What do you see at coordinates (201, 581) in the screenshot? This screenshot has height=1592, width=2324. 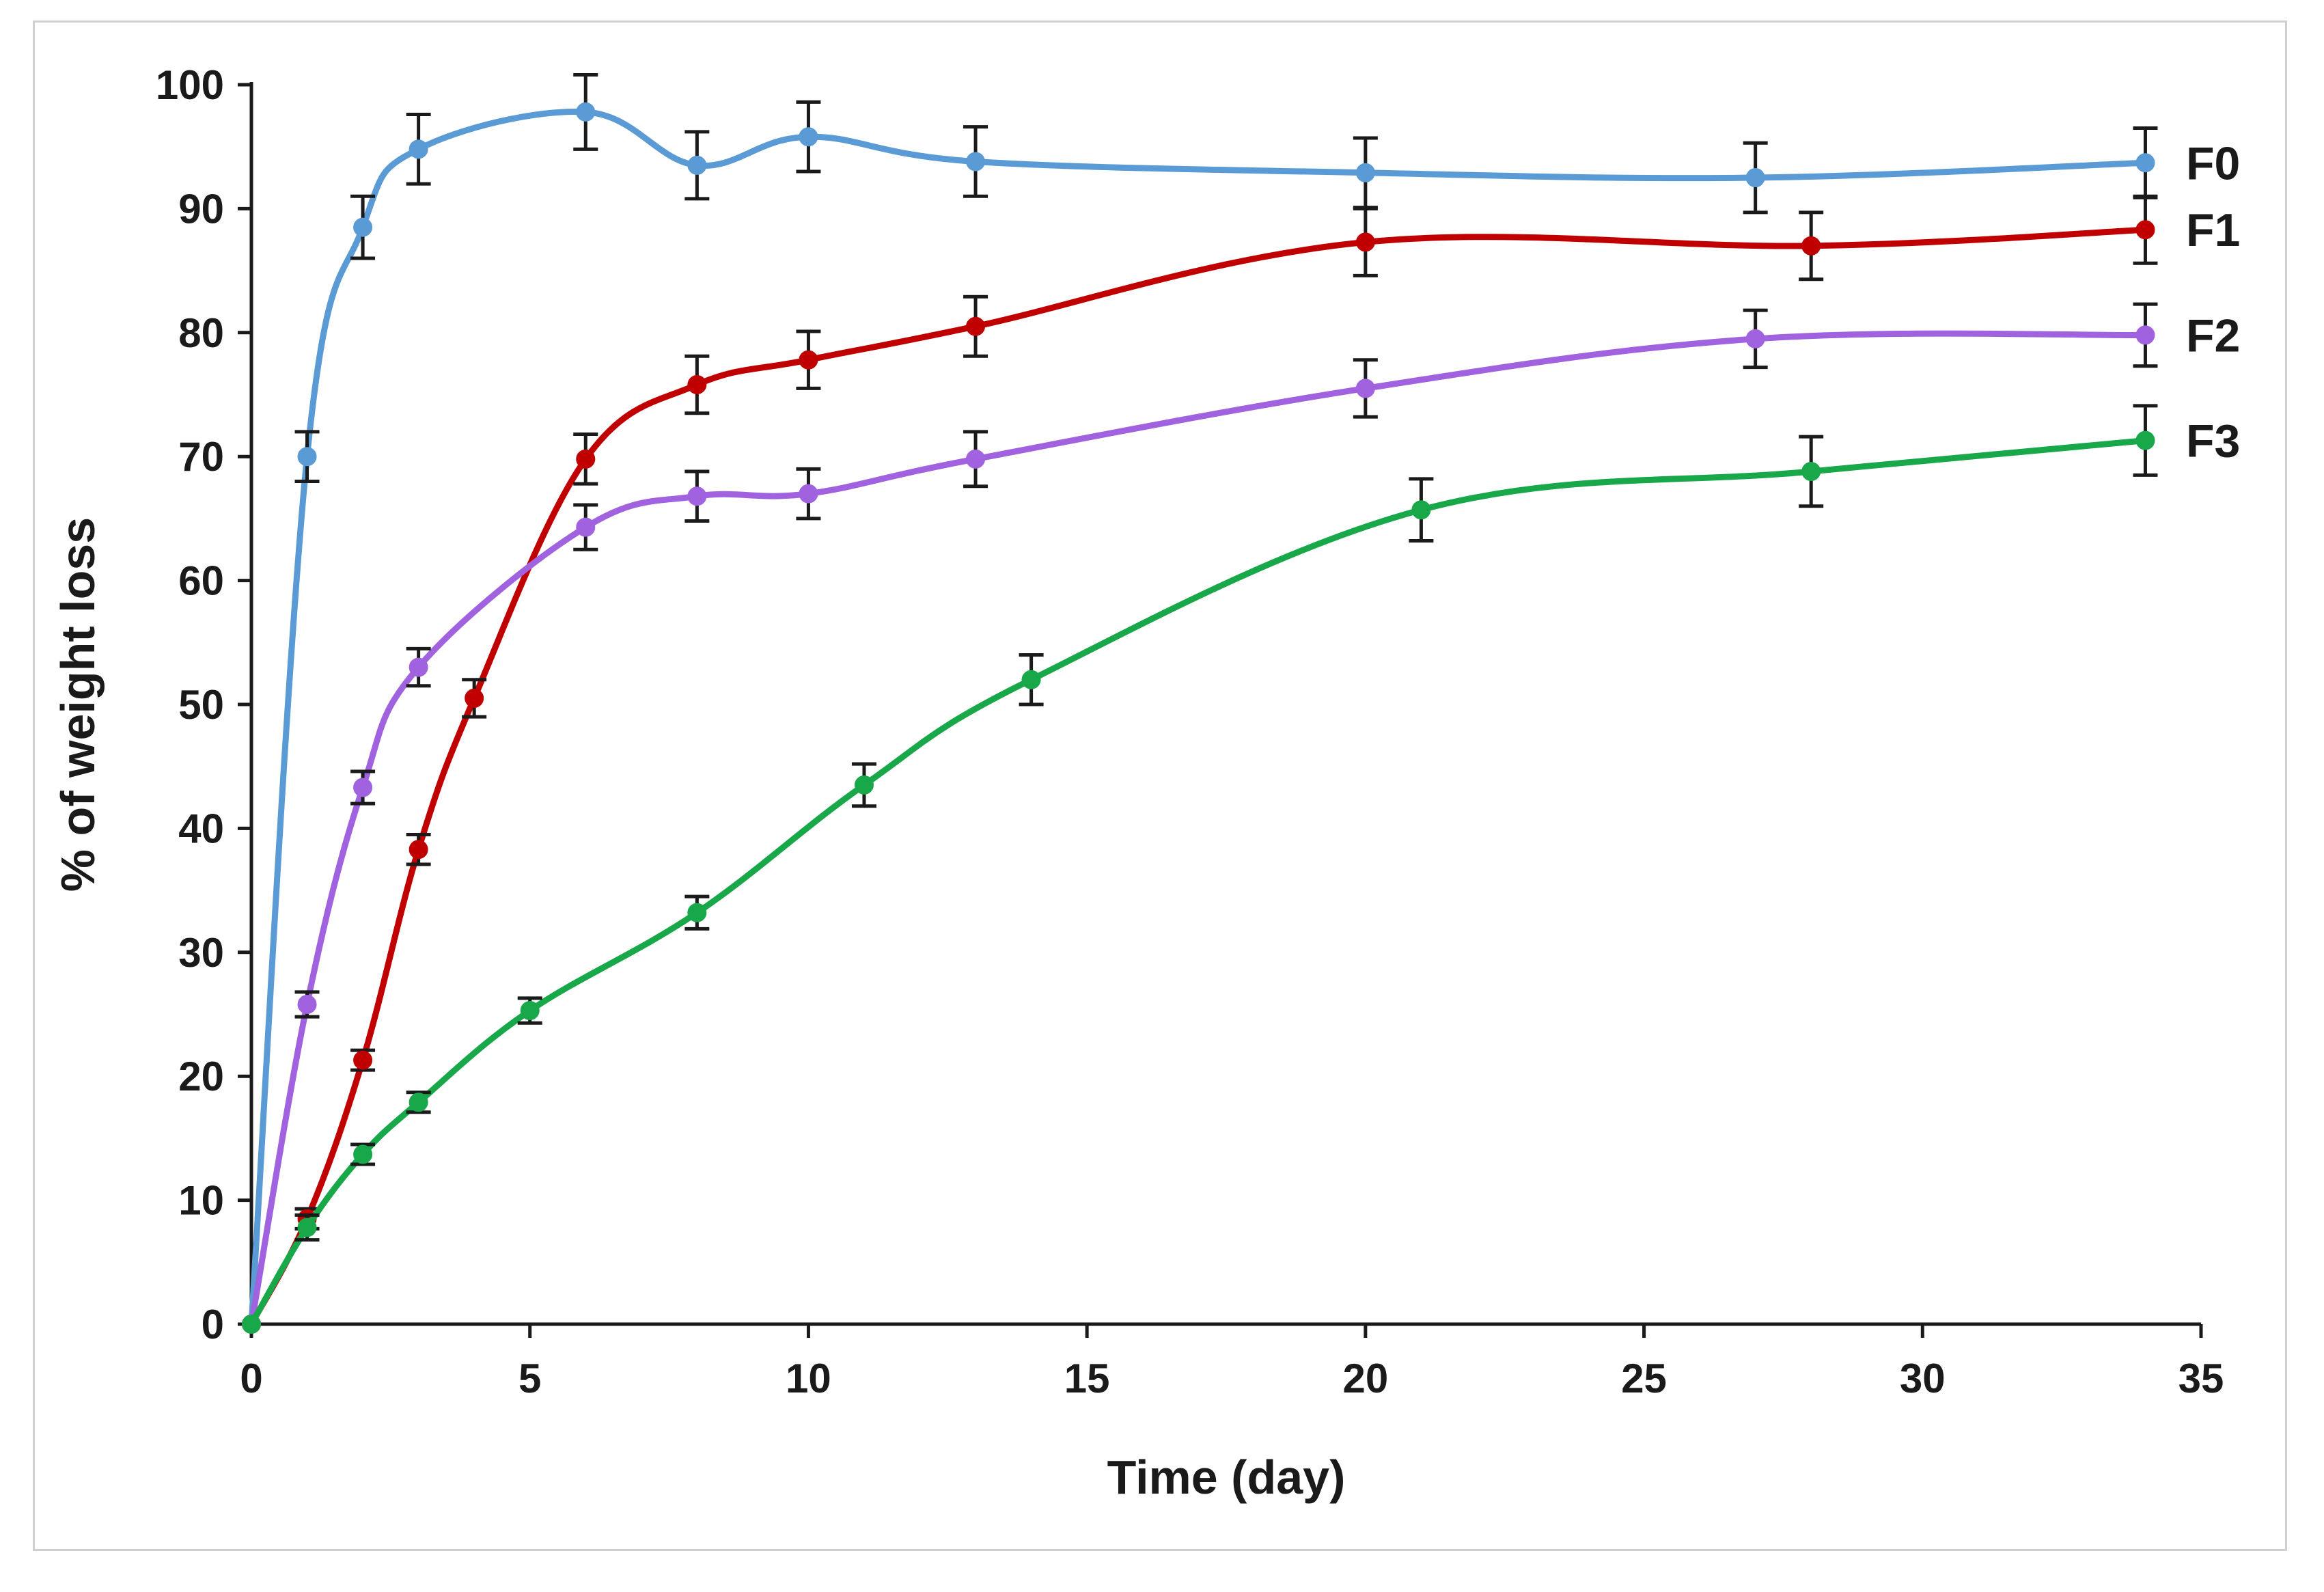 I see `y-tick-label: 60` at bounding box center [201, 581].